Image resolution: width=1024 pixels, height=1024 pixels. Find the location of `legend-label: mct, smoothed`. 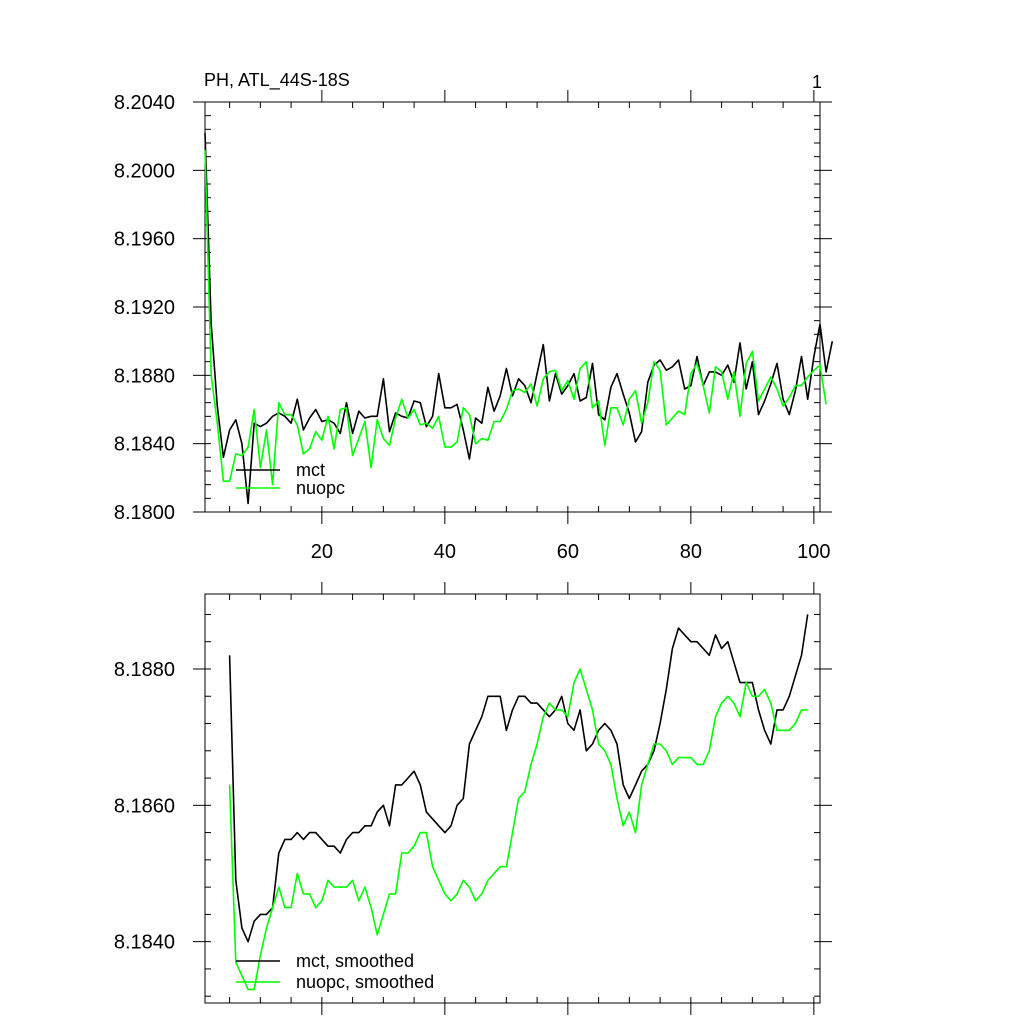

legend-label: mct, smoothed is located at coordinates (355, 961).